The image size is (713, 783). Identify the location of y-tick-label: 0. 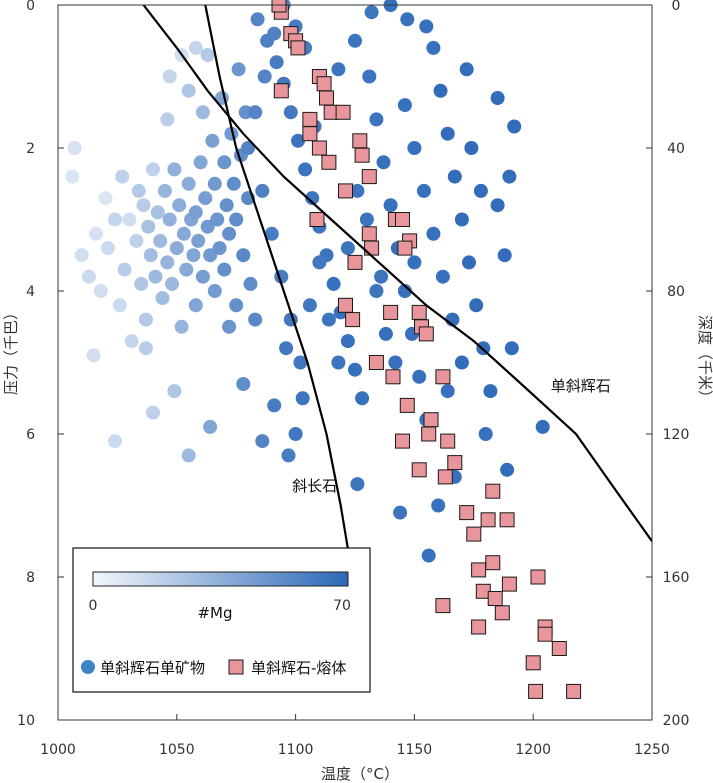
(30, 7).